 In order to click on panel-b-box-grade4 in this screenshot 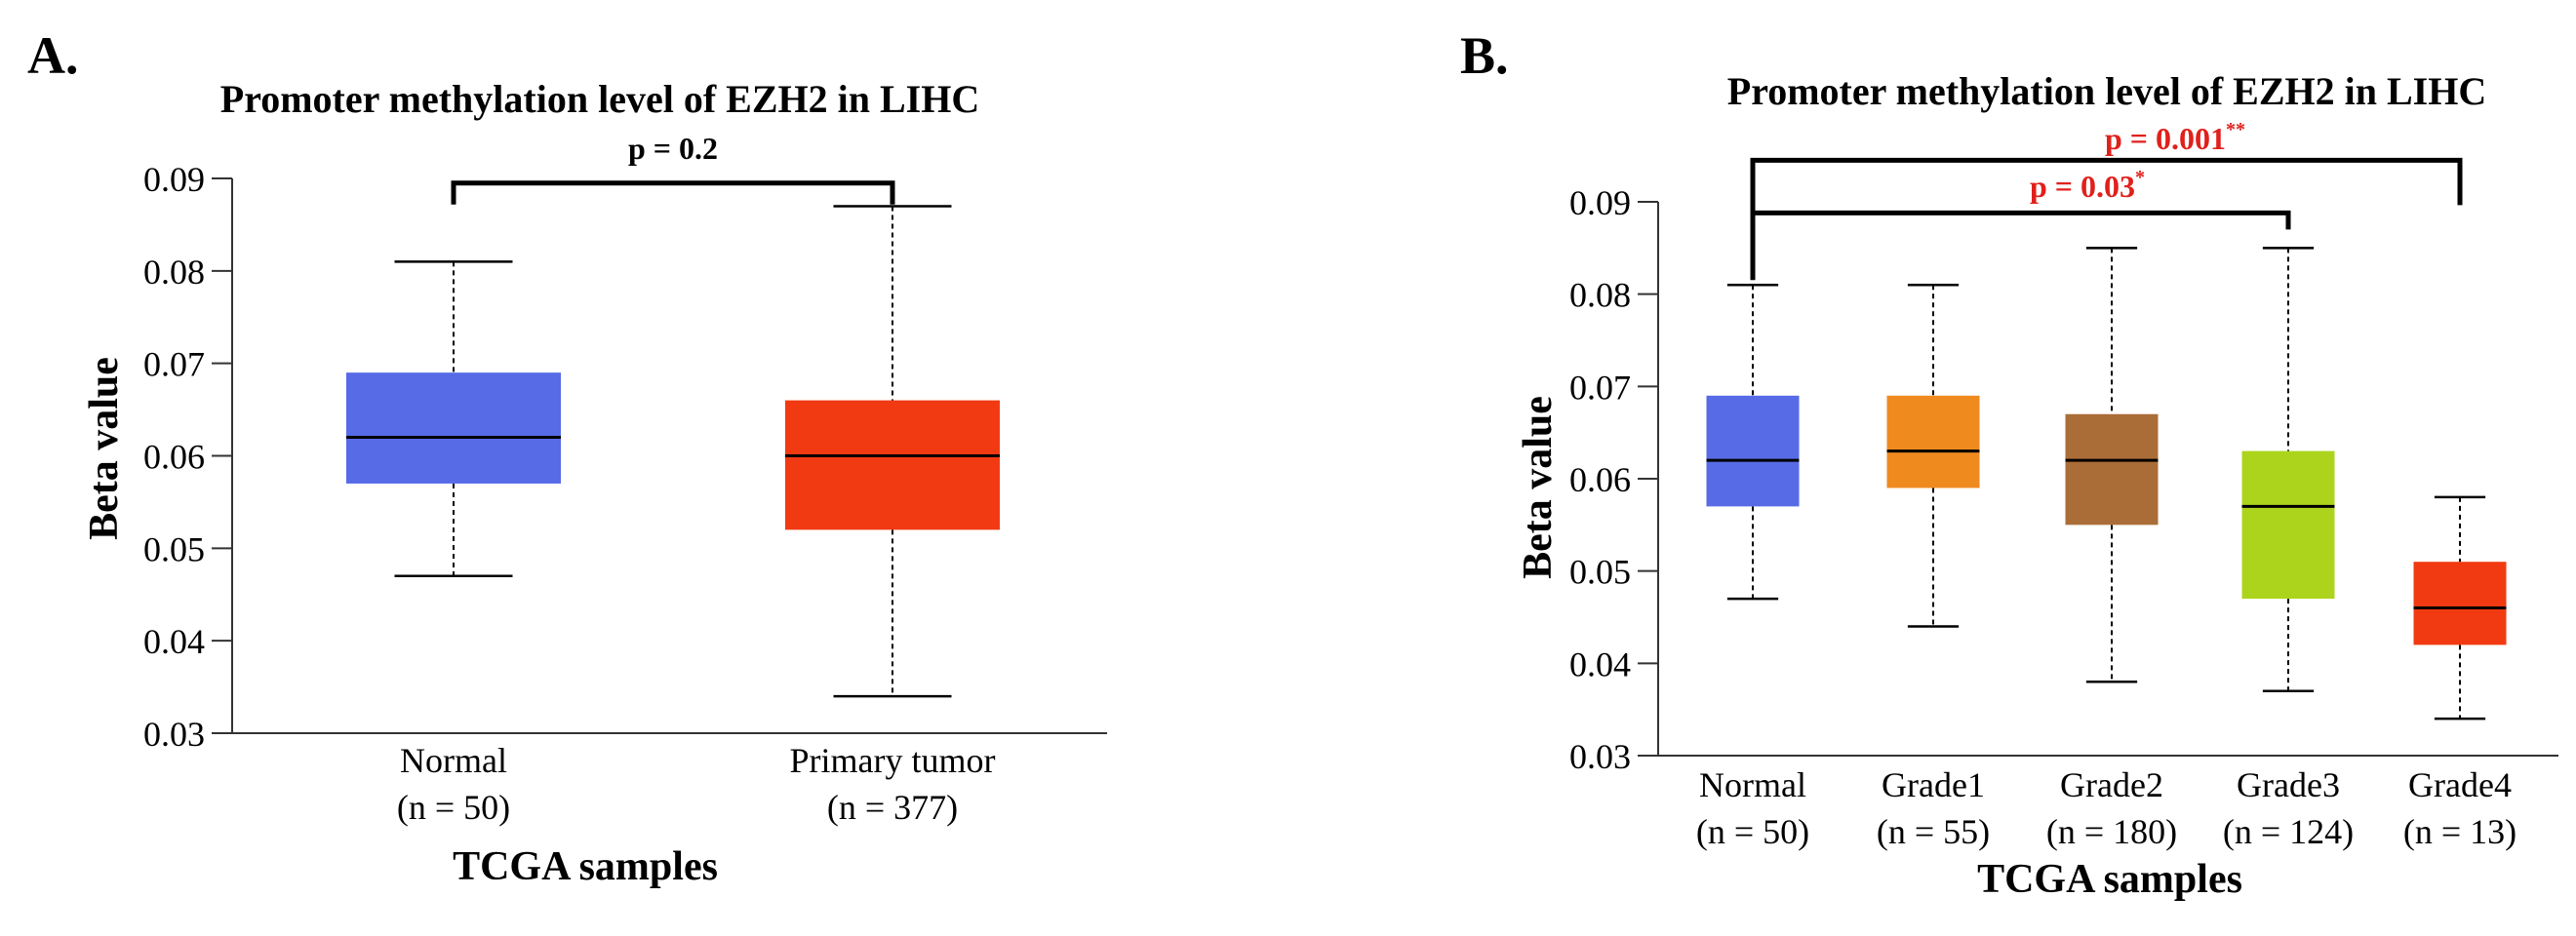, I will do `click(2460, 608)`.